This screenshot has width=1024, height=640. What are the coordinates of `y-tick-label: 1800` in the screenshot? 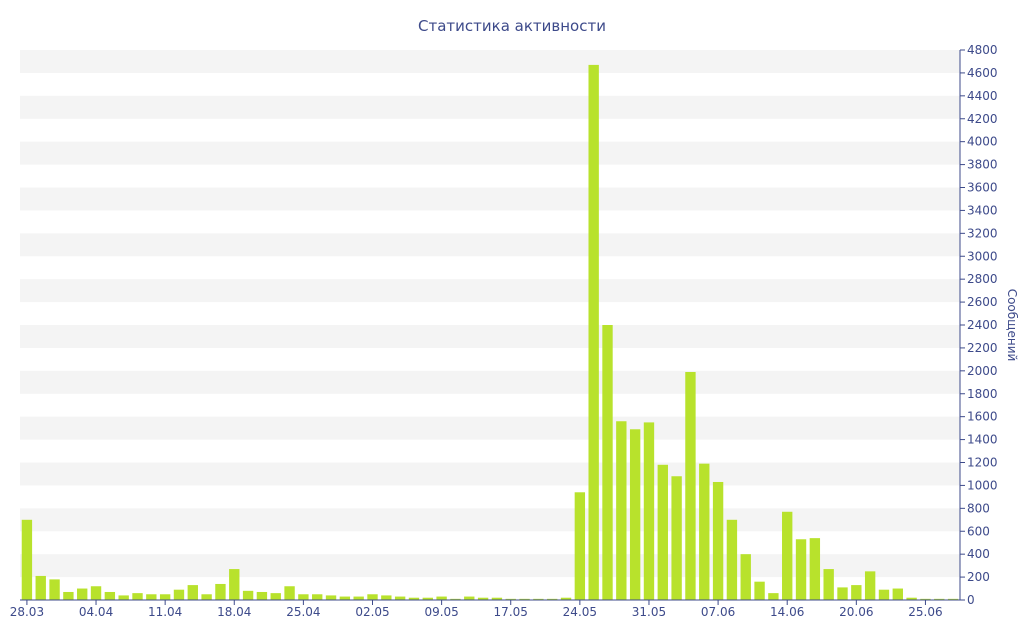 It's located at (982, 394).